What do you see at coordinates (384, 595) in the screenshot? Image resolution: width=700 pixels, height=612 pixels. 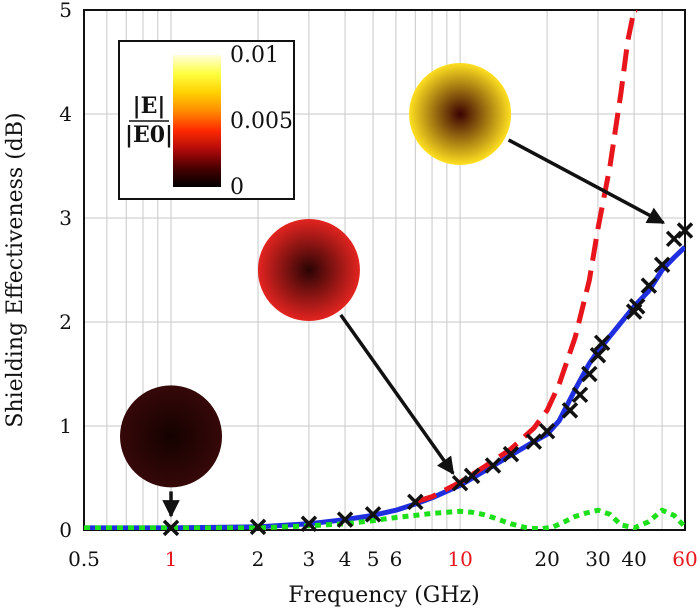 I see `x-axis-label: Frequency (GHz)` at bounding box center [384, 595].